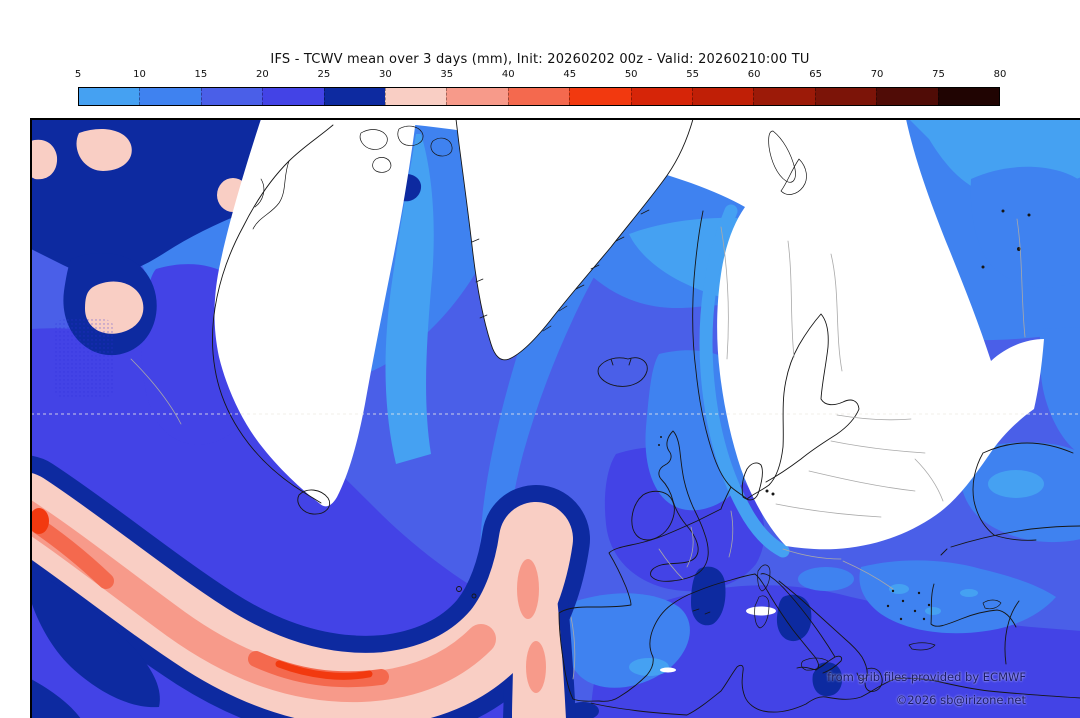  I want to click on tick-label: 10, so click(139, 74).